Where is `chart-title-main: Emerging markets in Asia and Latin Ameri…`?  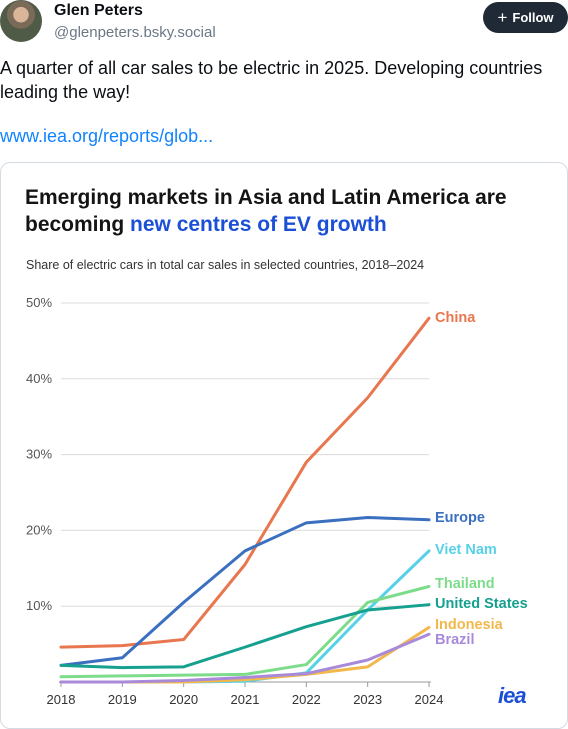
chart-title-main: Emerging markets in Asia and Latin Ameri… is located at coordinates (266, 211).